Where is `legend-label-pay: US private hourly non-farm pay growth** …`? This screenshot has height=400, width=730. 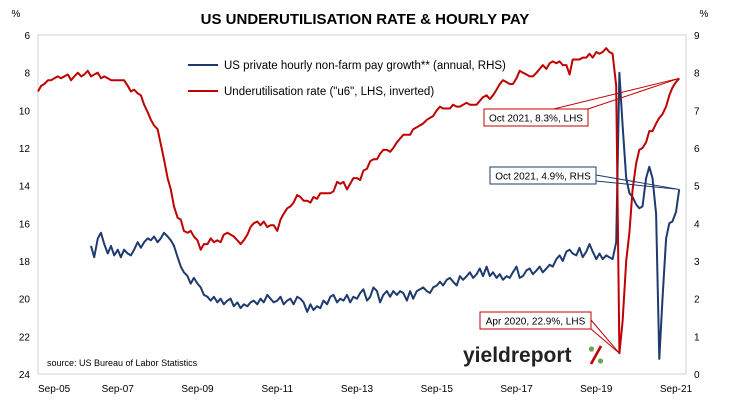
legend-label-pay: US private hourly non-farm pay growth** … is located at coordinates (365, 66).